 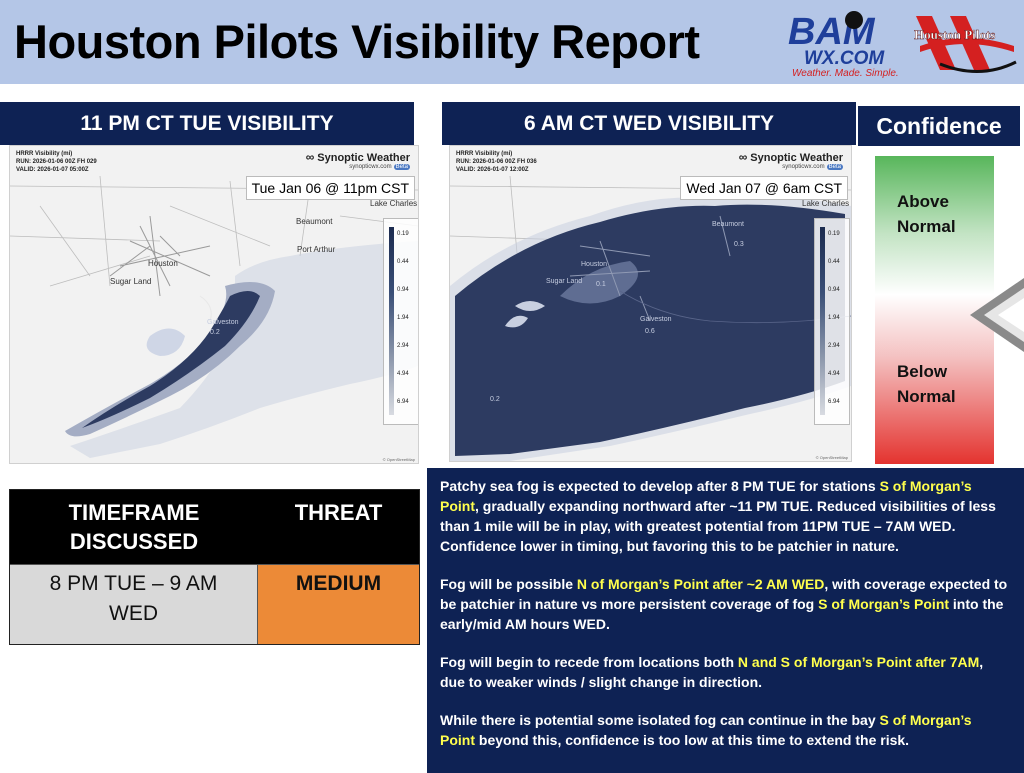 I want to click on timeframe-header: TIMEFRAME DISCUSSED, so click(x=134, y=527).